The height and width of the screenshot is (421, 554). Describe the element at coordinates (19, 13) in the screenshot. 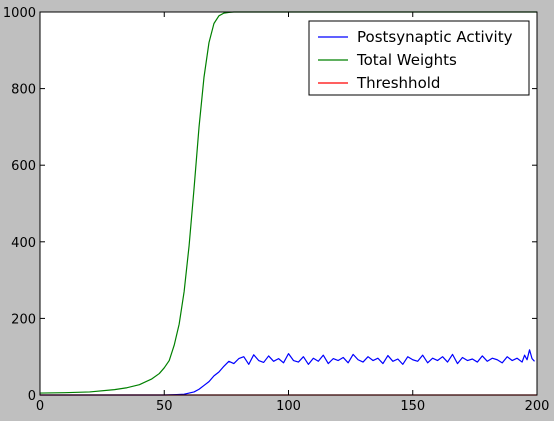

I see `y-tick-label: 1000` at that location.